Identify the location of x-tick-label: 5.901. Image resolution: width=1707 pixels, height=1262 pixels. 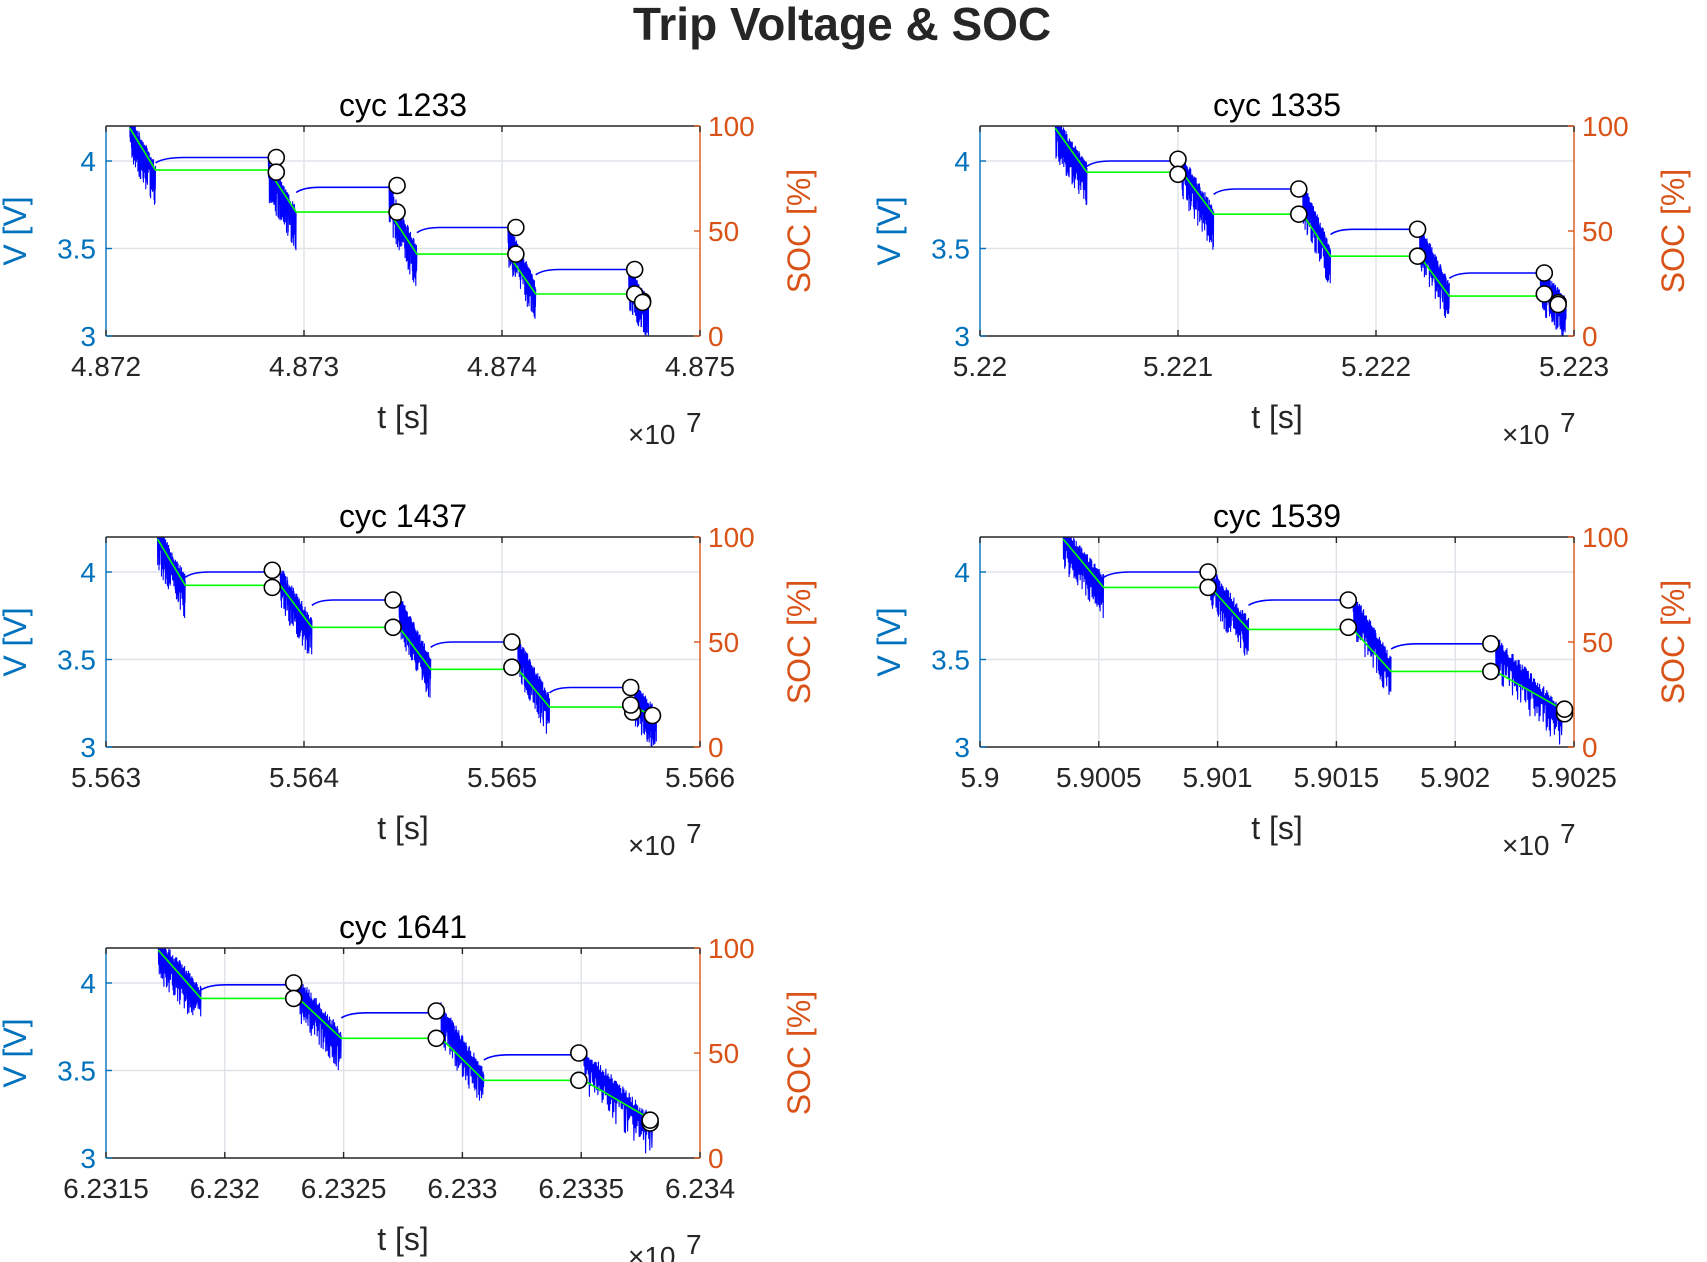
(1218, 777).